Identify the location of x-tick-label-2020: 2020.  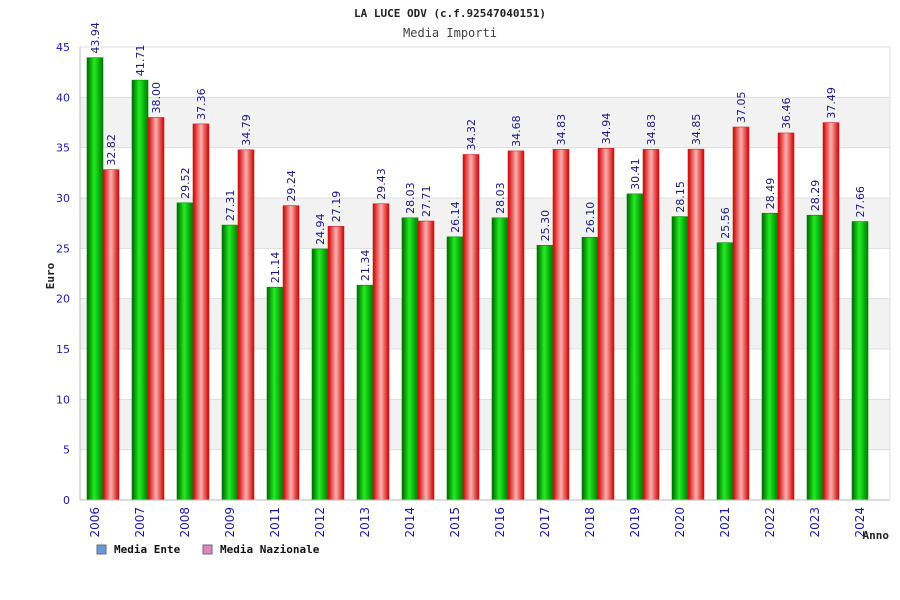
(680, 522).